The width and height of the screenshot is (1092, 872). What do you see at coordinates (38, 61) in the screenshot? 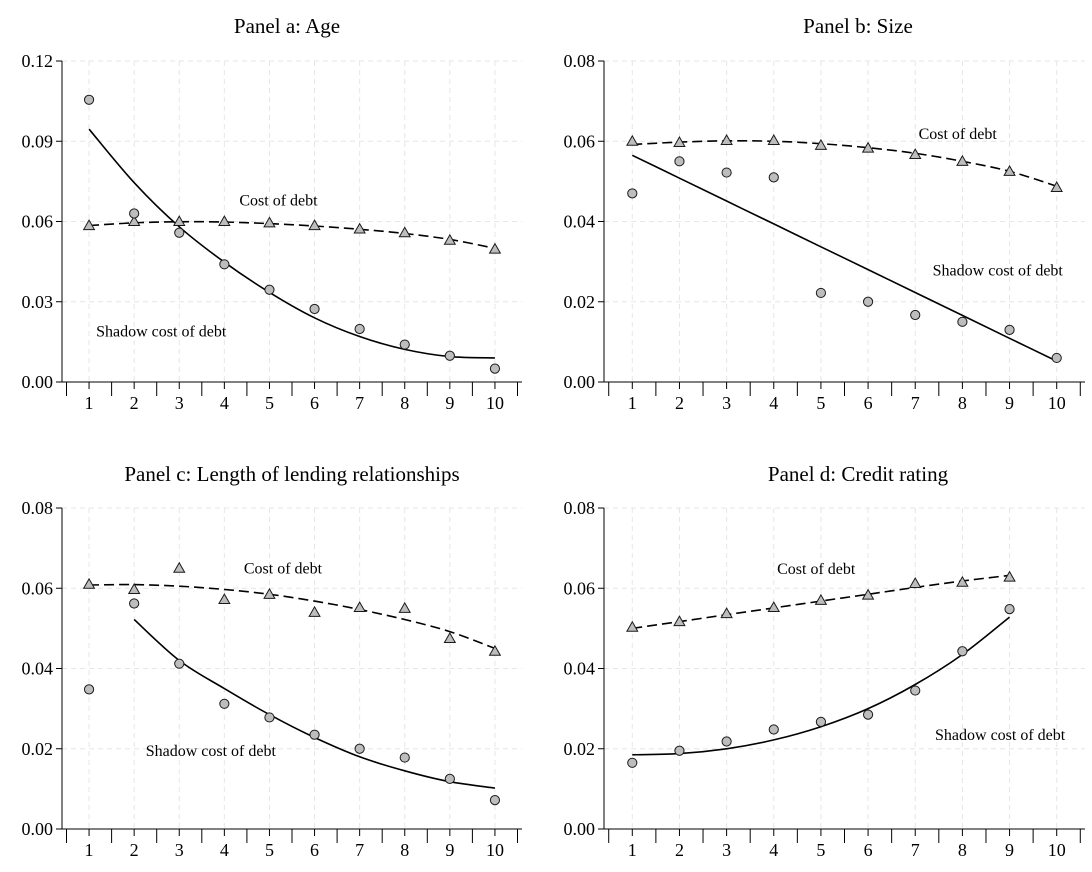
I see `y-tick-label: 0.12` at bounding box center [38, 61].